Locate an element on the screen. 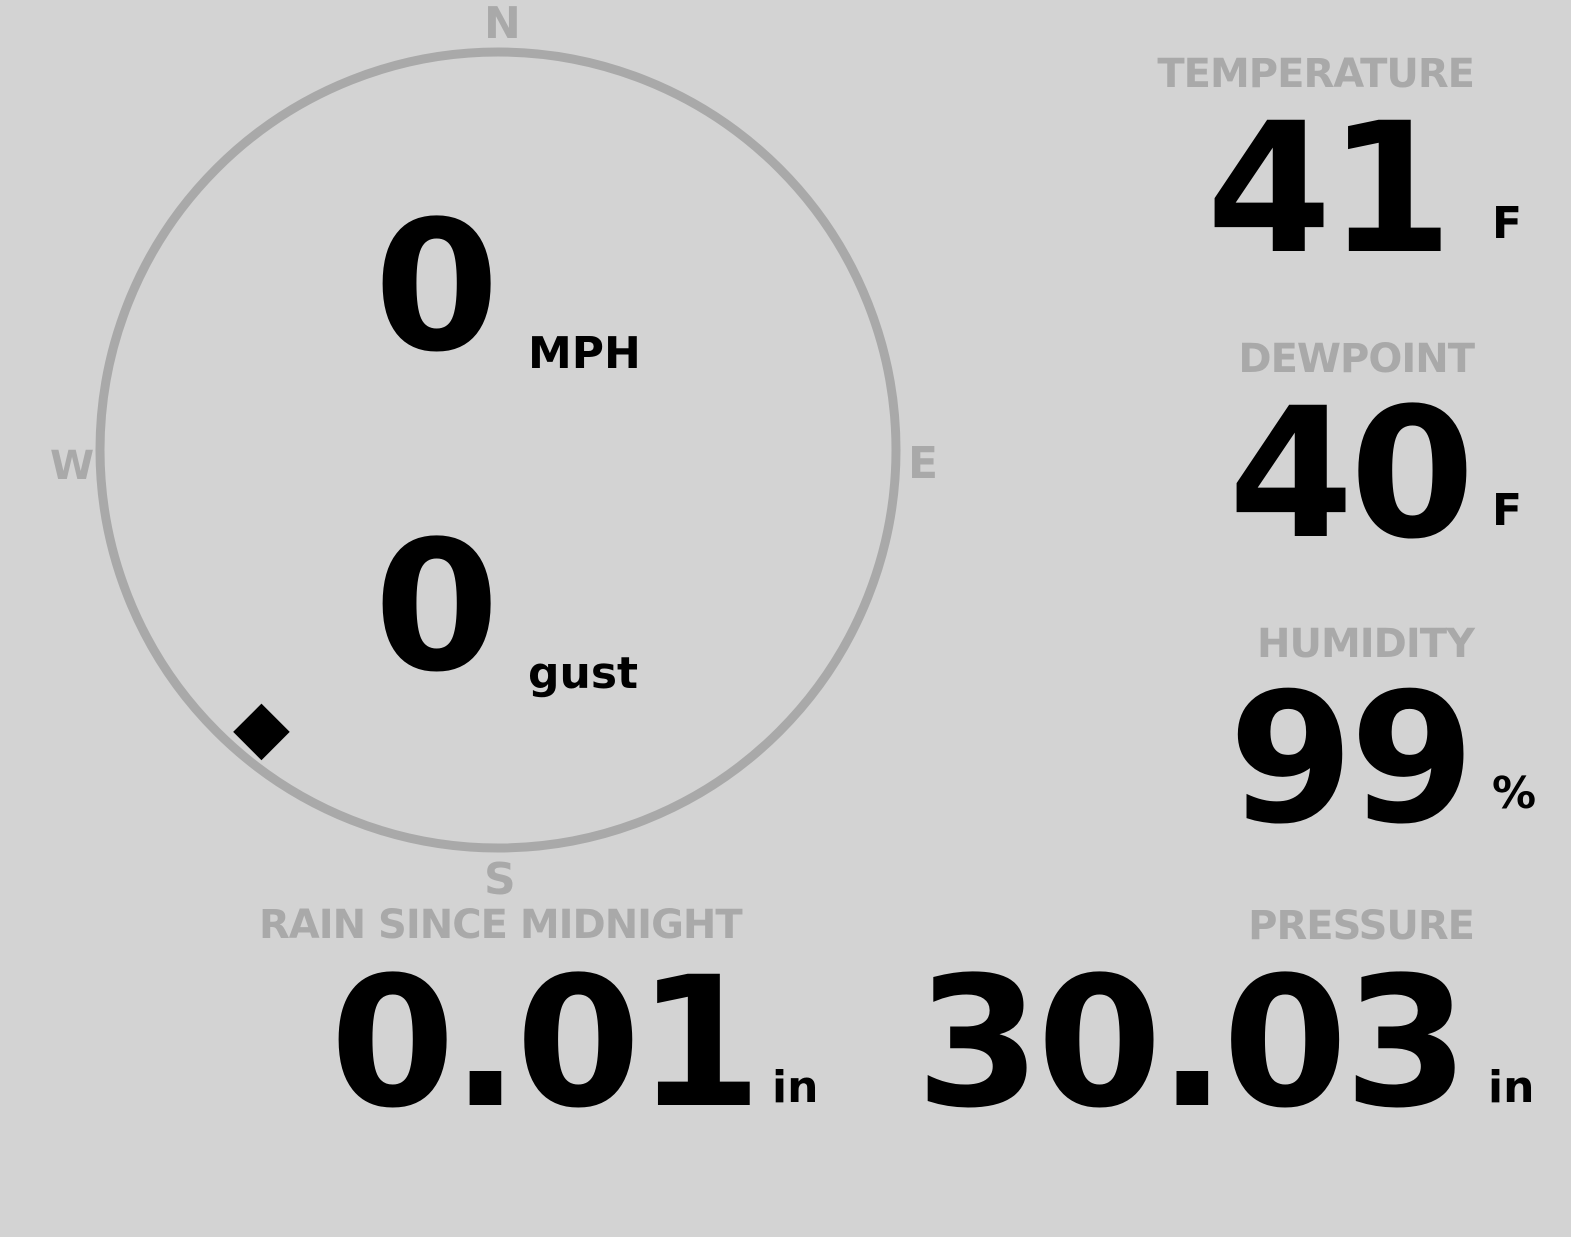 The width and height of the screenshot is (1571, 1237). temperature-value: 41 is located at coordinates (1329, 189).